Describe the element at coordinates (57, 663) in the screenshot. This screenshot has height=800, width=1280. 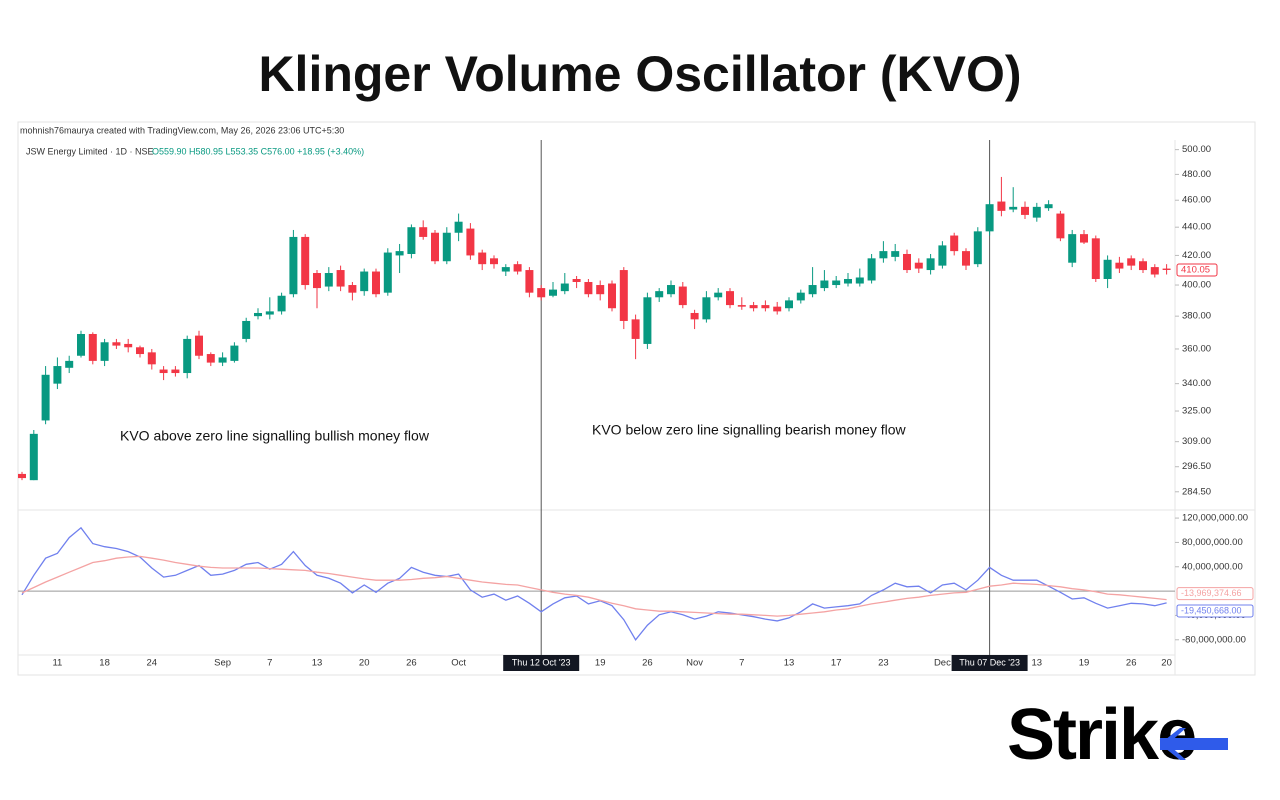
I see `x-tick-label: 11` at that location.